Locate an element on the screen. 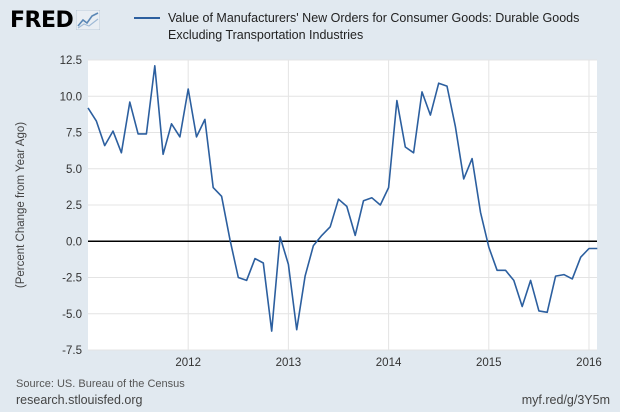  y-tick-label: 0.0 is located at coordinates (74, 242).